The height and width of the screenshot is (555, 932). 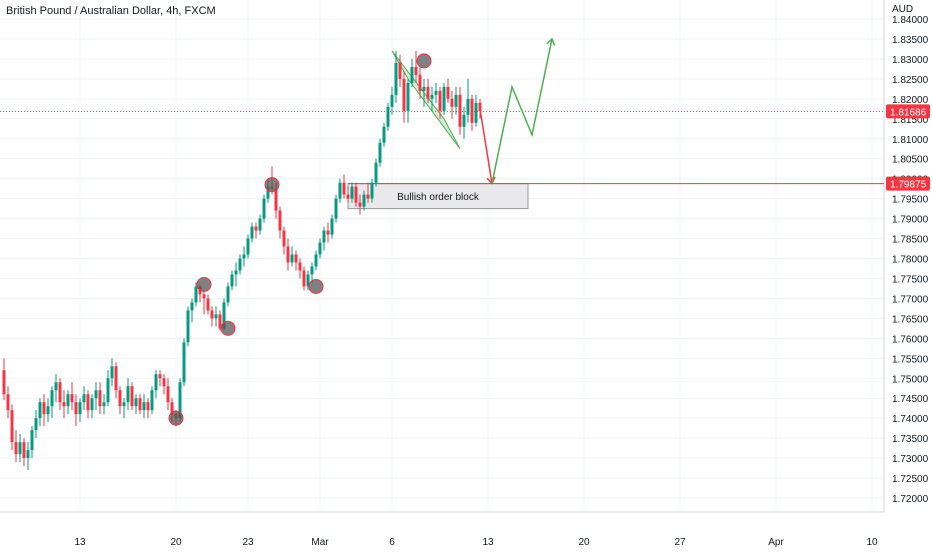 What do you see at coordinates (910, 439) in the screenshot?
I see `y-tick-label: 1.73500` at bounding box center [910, 439].